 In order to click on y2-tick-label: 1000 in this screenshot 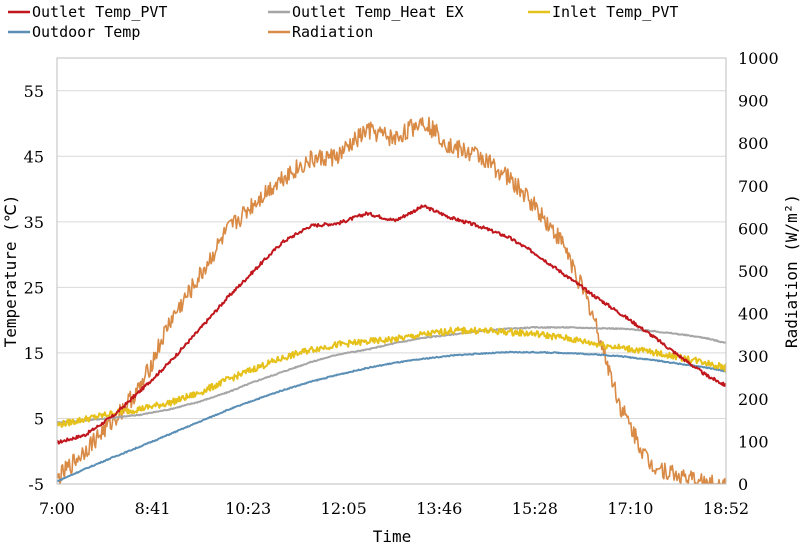, I will do `click(758, 58)`.